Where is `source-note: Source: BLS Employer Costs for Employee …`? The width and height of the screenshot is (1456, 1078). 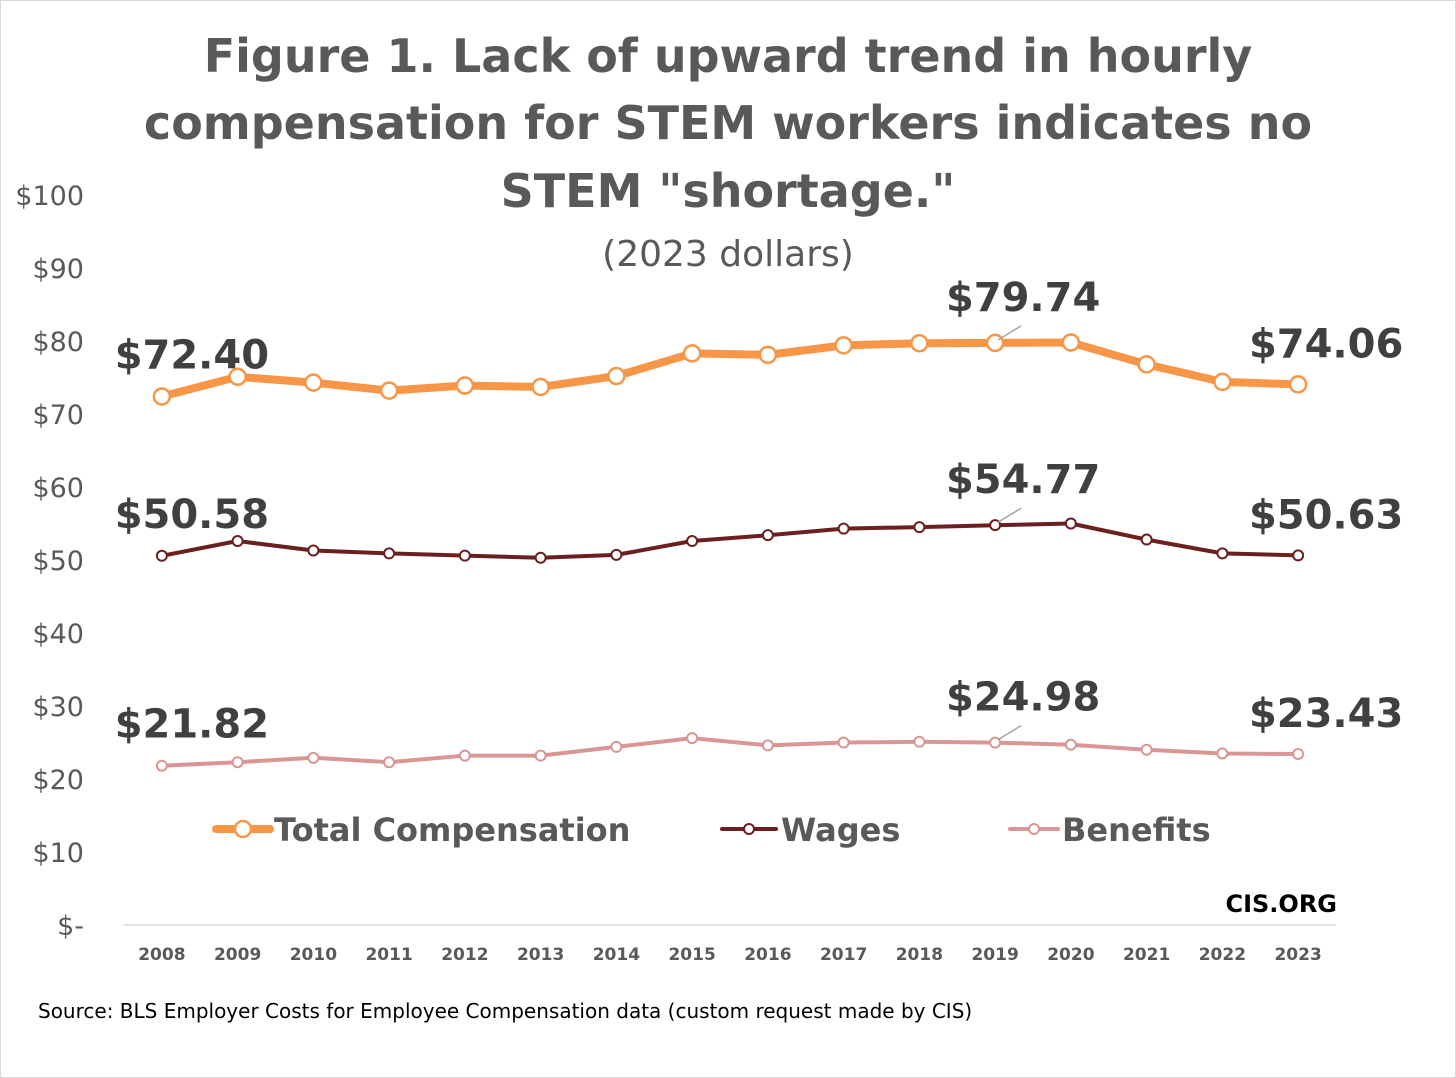 source-note: Source: BLS Employer Costs for Employee … is located at coordinates (505, 1011).